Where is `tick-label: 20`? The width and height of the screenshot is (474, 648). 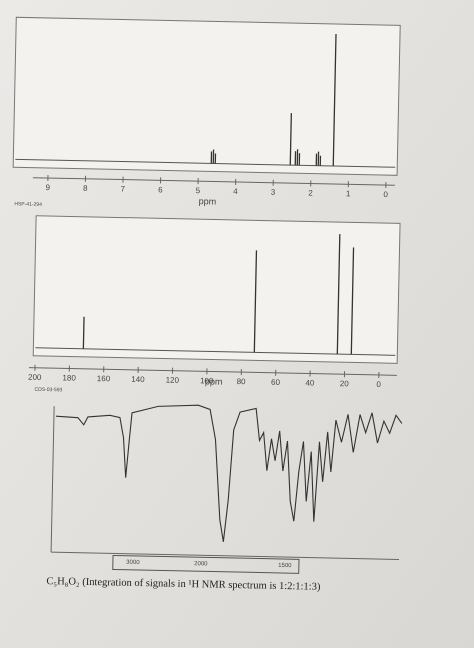
tick-label: 20 is located at coordinates (345, 383).